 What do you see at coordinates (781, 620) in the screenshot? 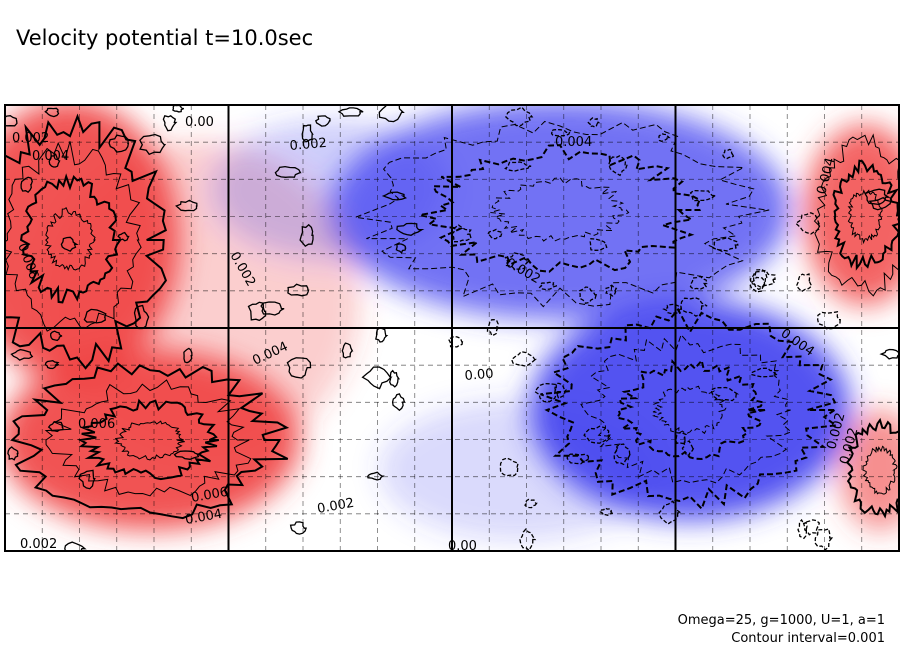
I see `parameters-note: Omega=25, g=1000, U=1, a=1` at bounding box center [781, 620].